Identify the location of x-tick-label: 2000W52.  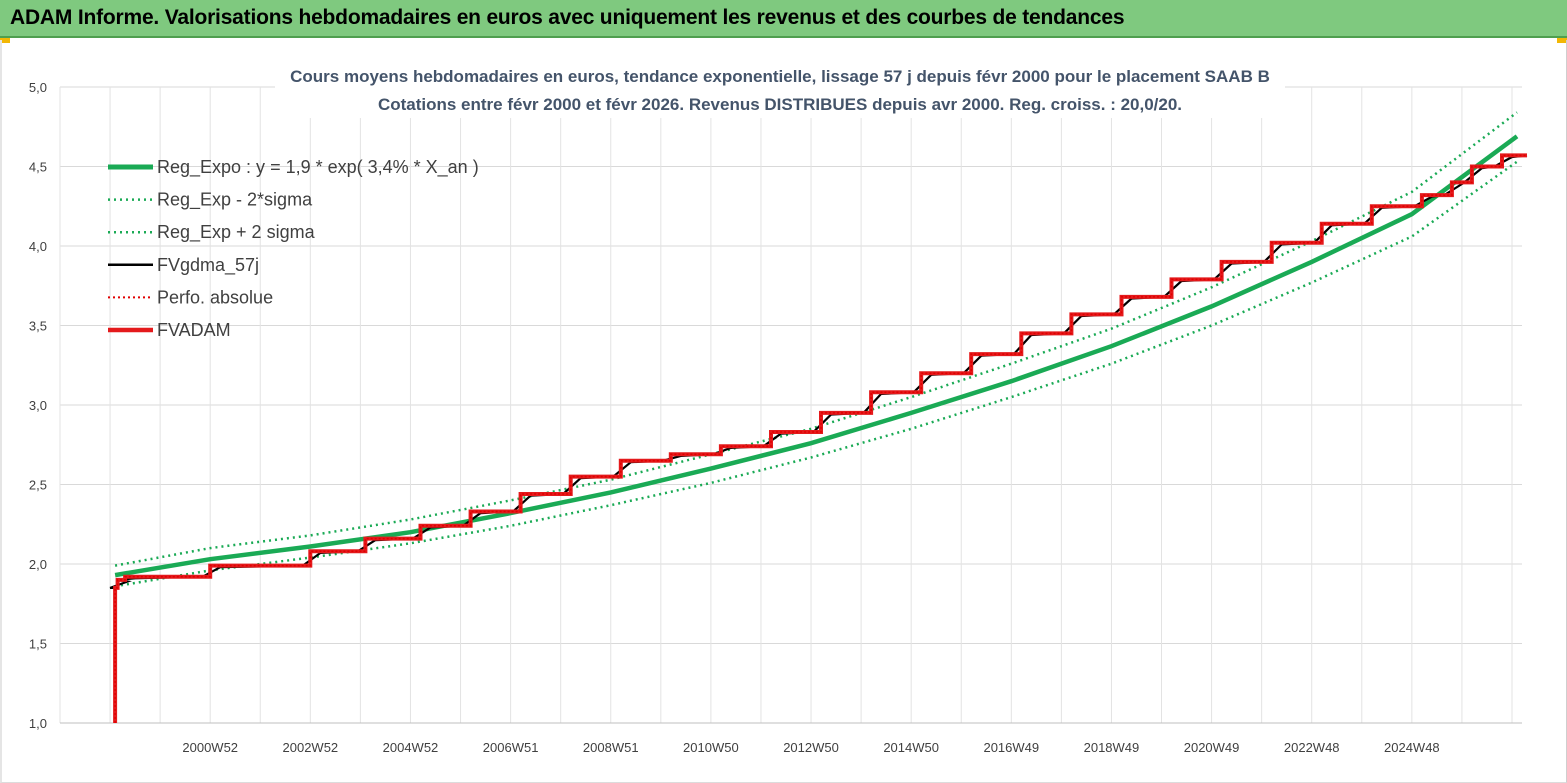
(210, 747).